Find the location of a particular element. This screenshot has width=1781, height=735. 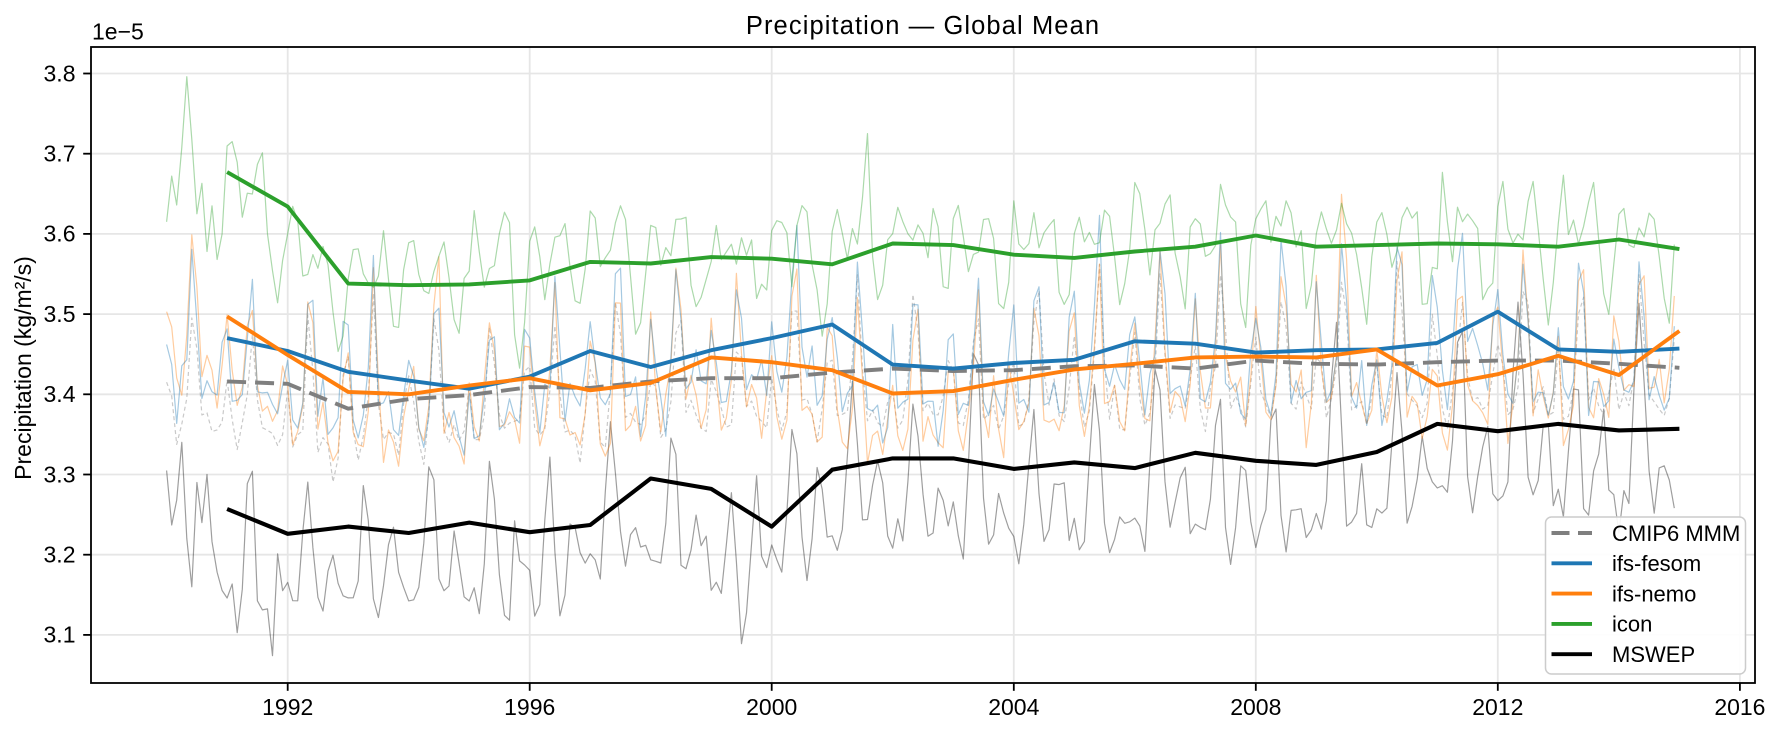

svg-text: 2016 is located at coordinates (1739, 707).